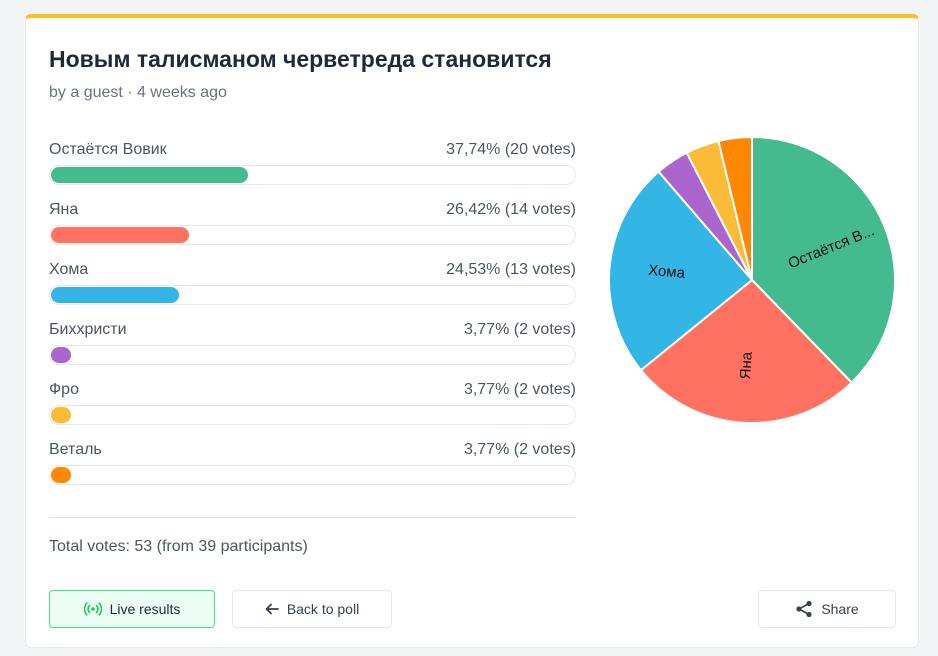 The width and height of the screenshot is (938, 656). I want to click on option-label: Фро, so click(64, 389).